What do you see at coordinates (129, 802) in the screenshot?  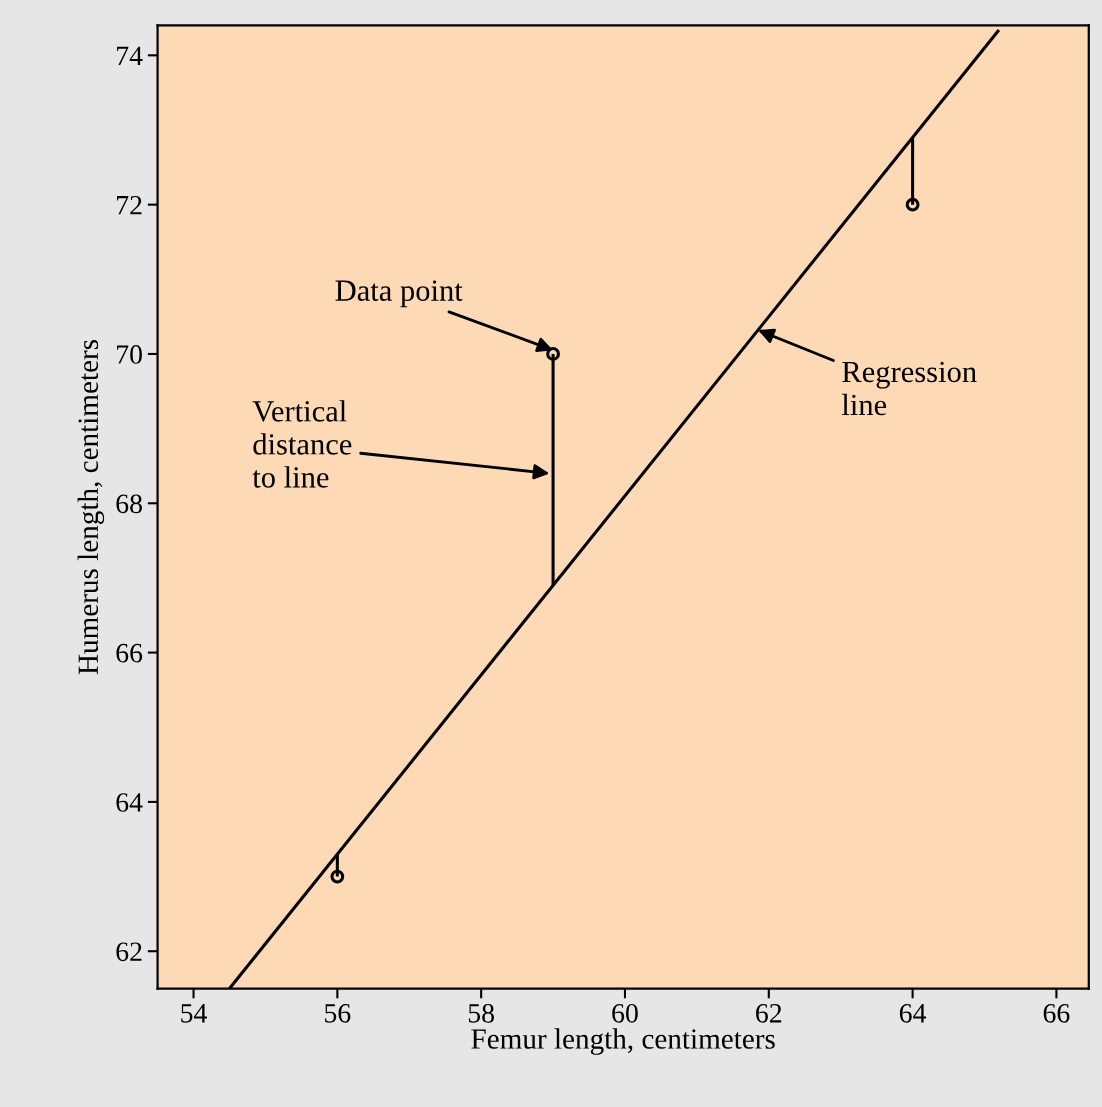 I see `y-tick-label: 64` at bounding box center [129, 802].